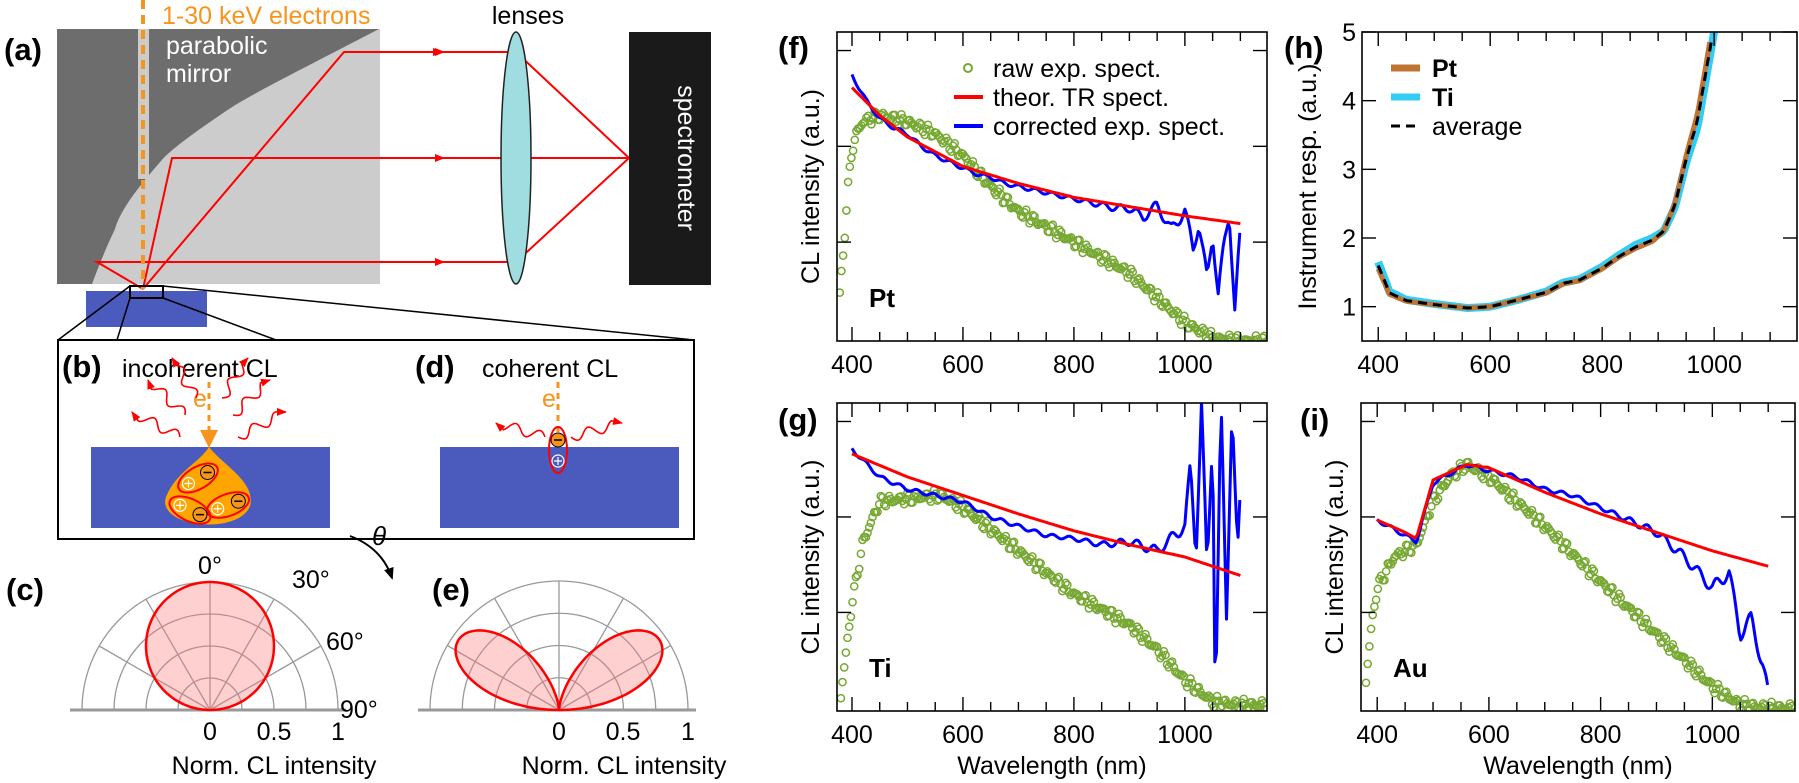 The height and width of the screenshot is (783, 1799). Describe the element at coordinates (209, 398) in the screenshot. I see `photon-wavy-arrow-icons-b` at that location.